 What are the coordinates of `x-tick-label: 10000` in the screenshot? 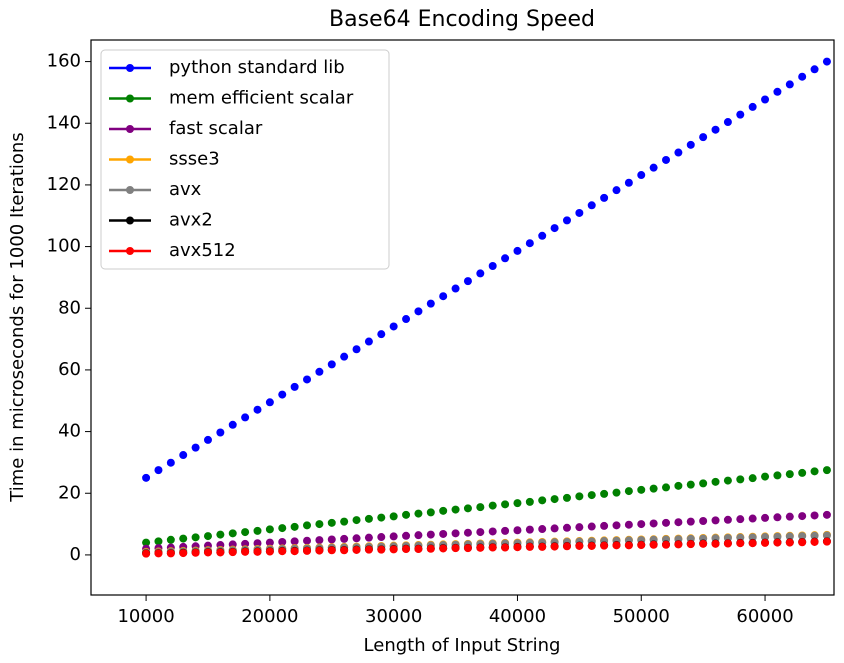 It's located at (145, 616).